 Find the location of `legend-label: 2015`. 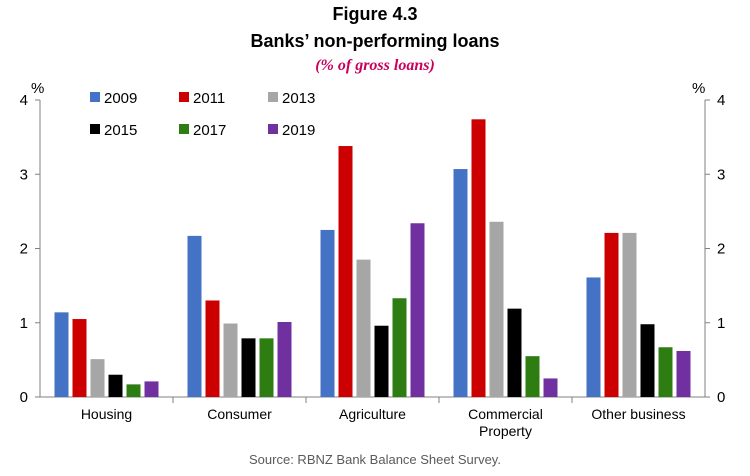

legend-label: 2015 is located at coordinates (120, 130).